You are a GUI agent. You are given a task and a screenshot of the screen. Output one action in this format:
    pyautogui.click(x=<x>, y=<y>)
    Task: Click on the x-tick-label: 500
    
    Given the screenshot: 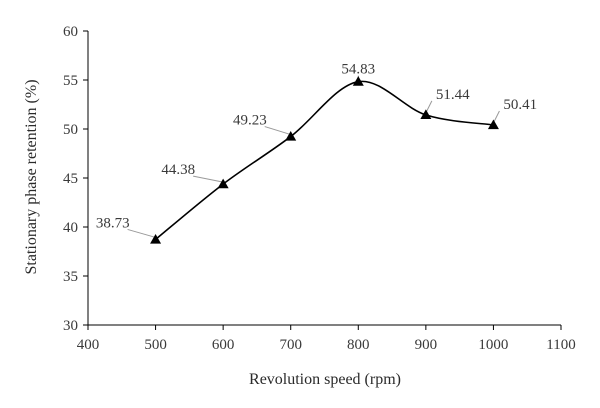 What is the action you would take?
    pyautogui.click(x=155, y=345)
    